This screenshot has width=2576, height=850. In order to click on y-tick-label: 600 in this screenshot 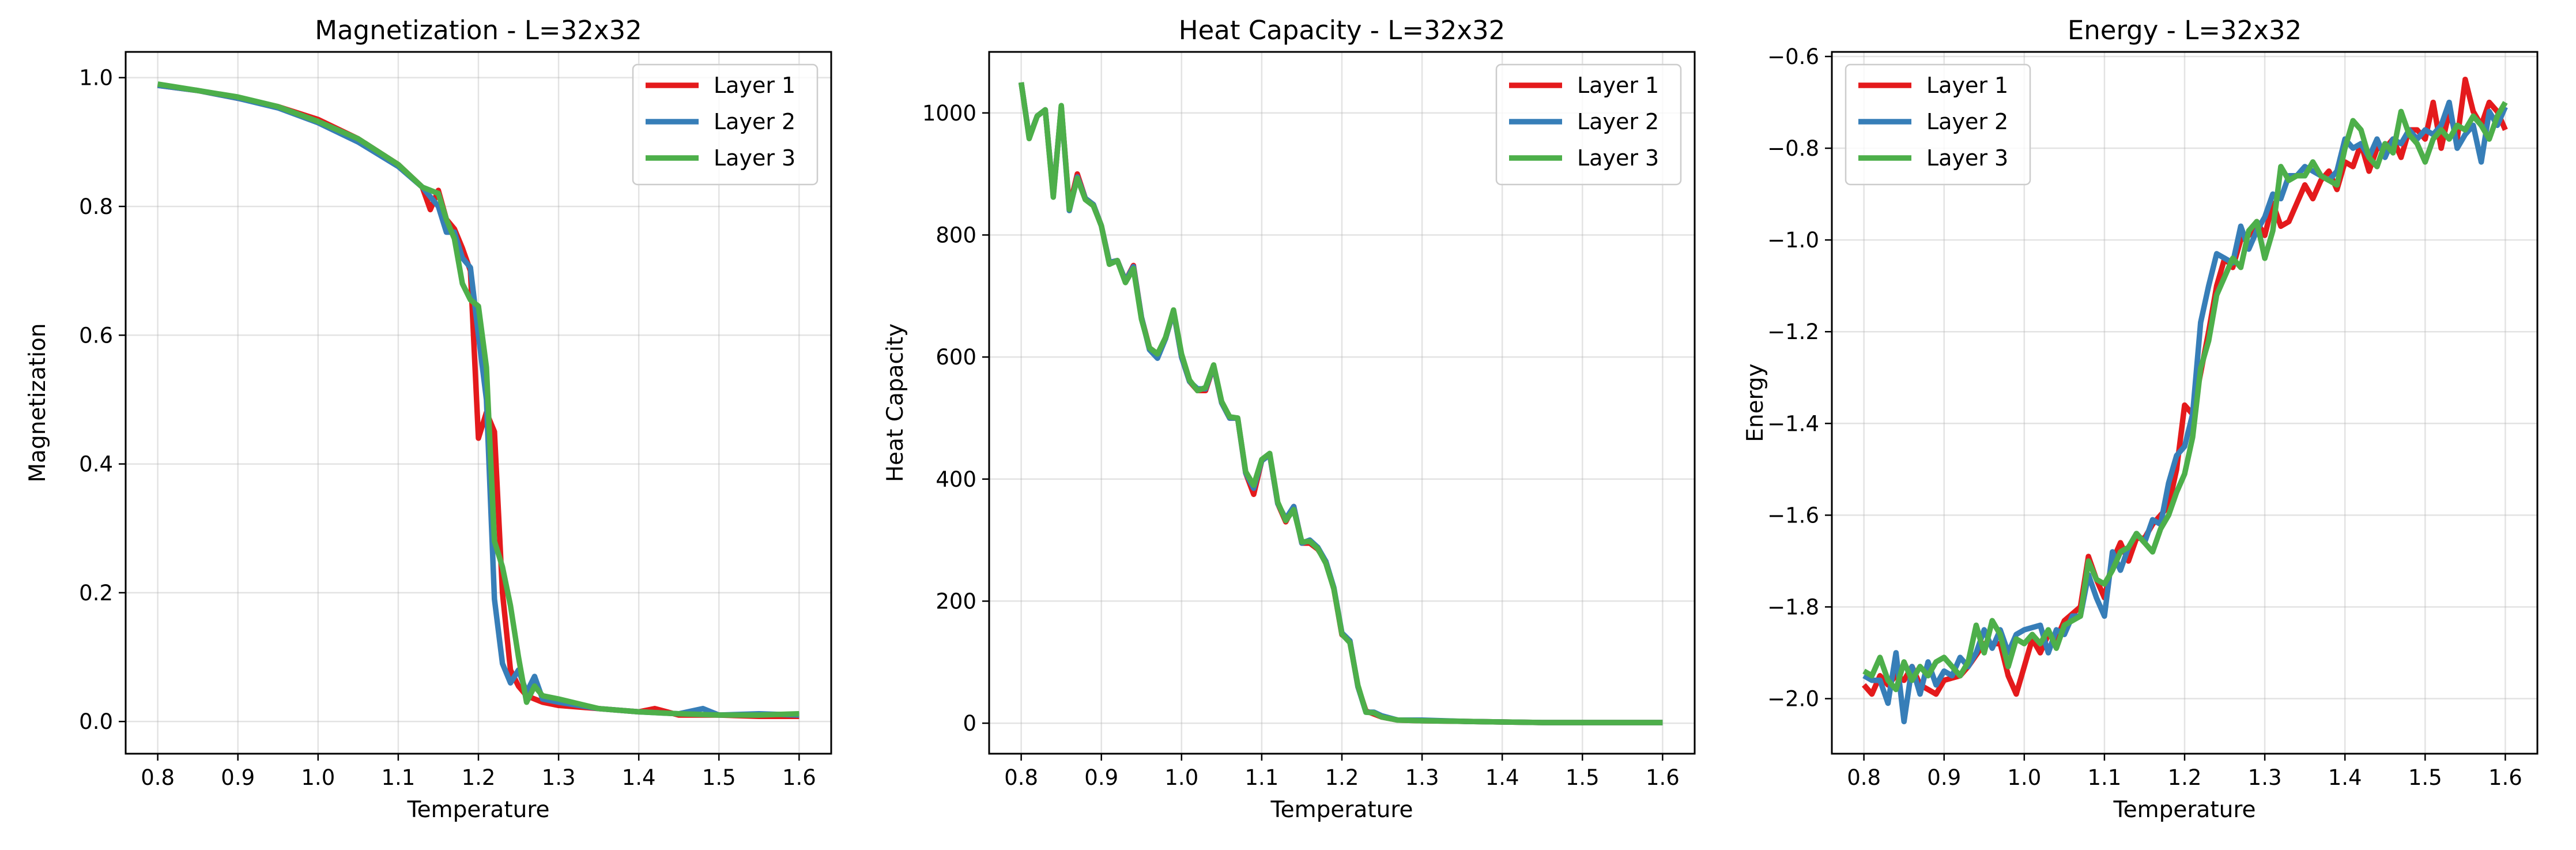, I will do `click(956, 358)`.